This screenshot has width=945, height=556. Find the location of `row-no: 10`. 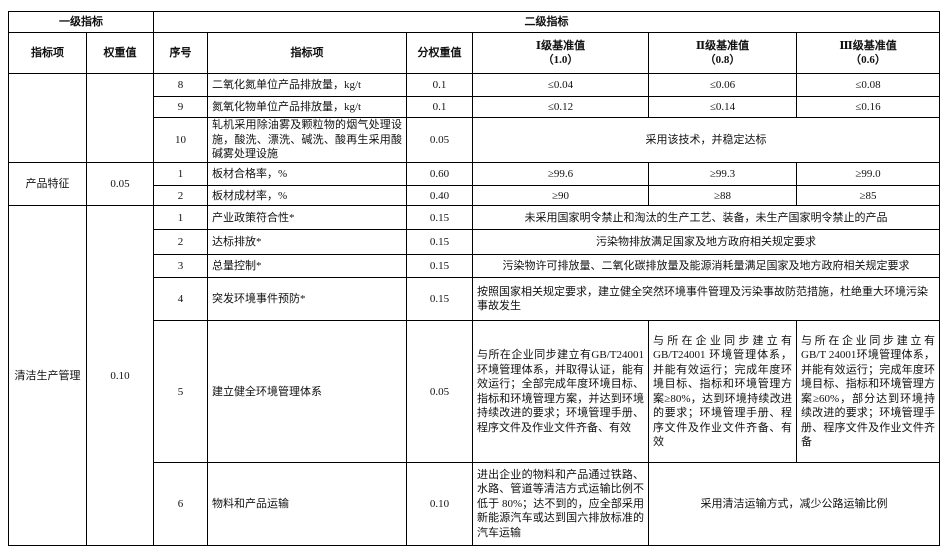

row-no: 10 is located at coordinates (180, 140).